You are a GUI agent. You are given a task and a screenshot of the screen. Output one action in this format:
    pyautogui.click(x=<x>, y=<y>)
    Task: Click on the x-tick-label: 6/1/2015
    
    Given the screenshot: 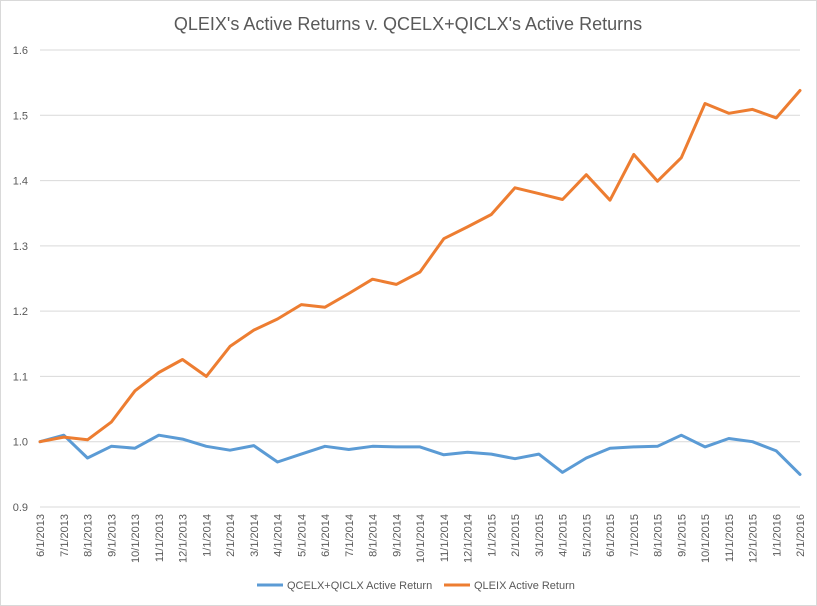 What is the action you would take?
    pyautogui.click(x=611, y=535)
    